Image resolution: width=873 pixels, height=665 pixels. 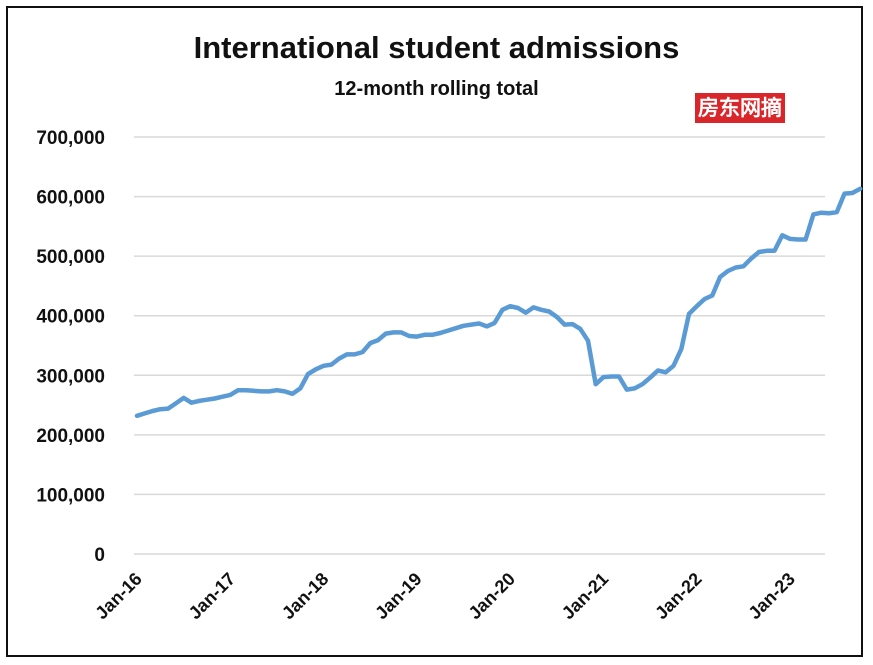 I want to click on watermark-badge: 房东网摘, so click(x=740, y=108).